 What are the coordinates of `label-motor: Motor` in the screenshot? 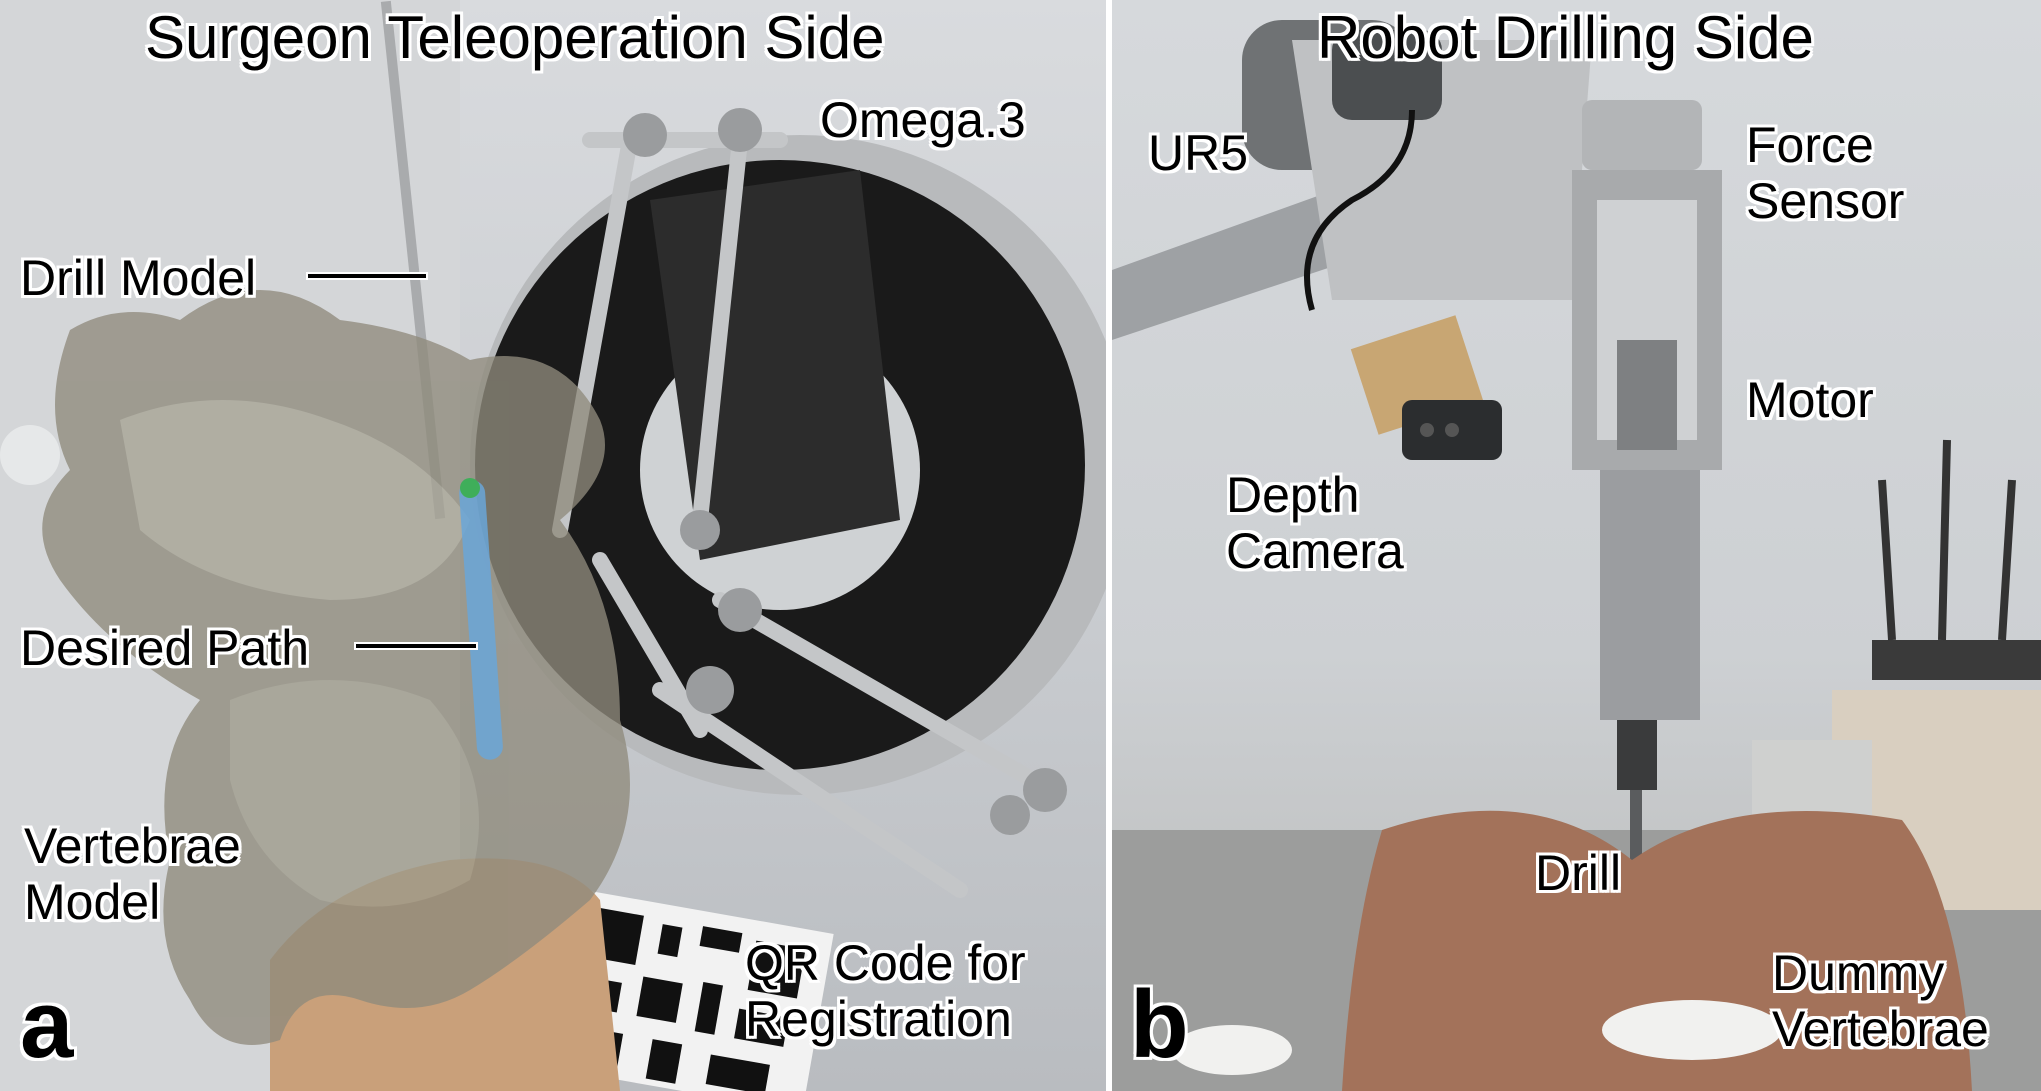 It's located at (1810, 400).